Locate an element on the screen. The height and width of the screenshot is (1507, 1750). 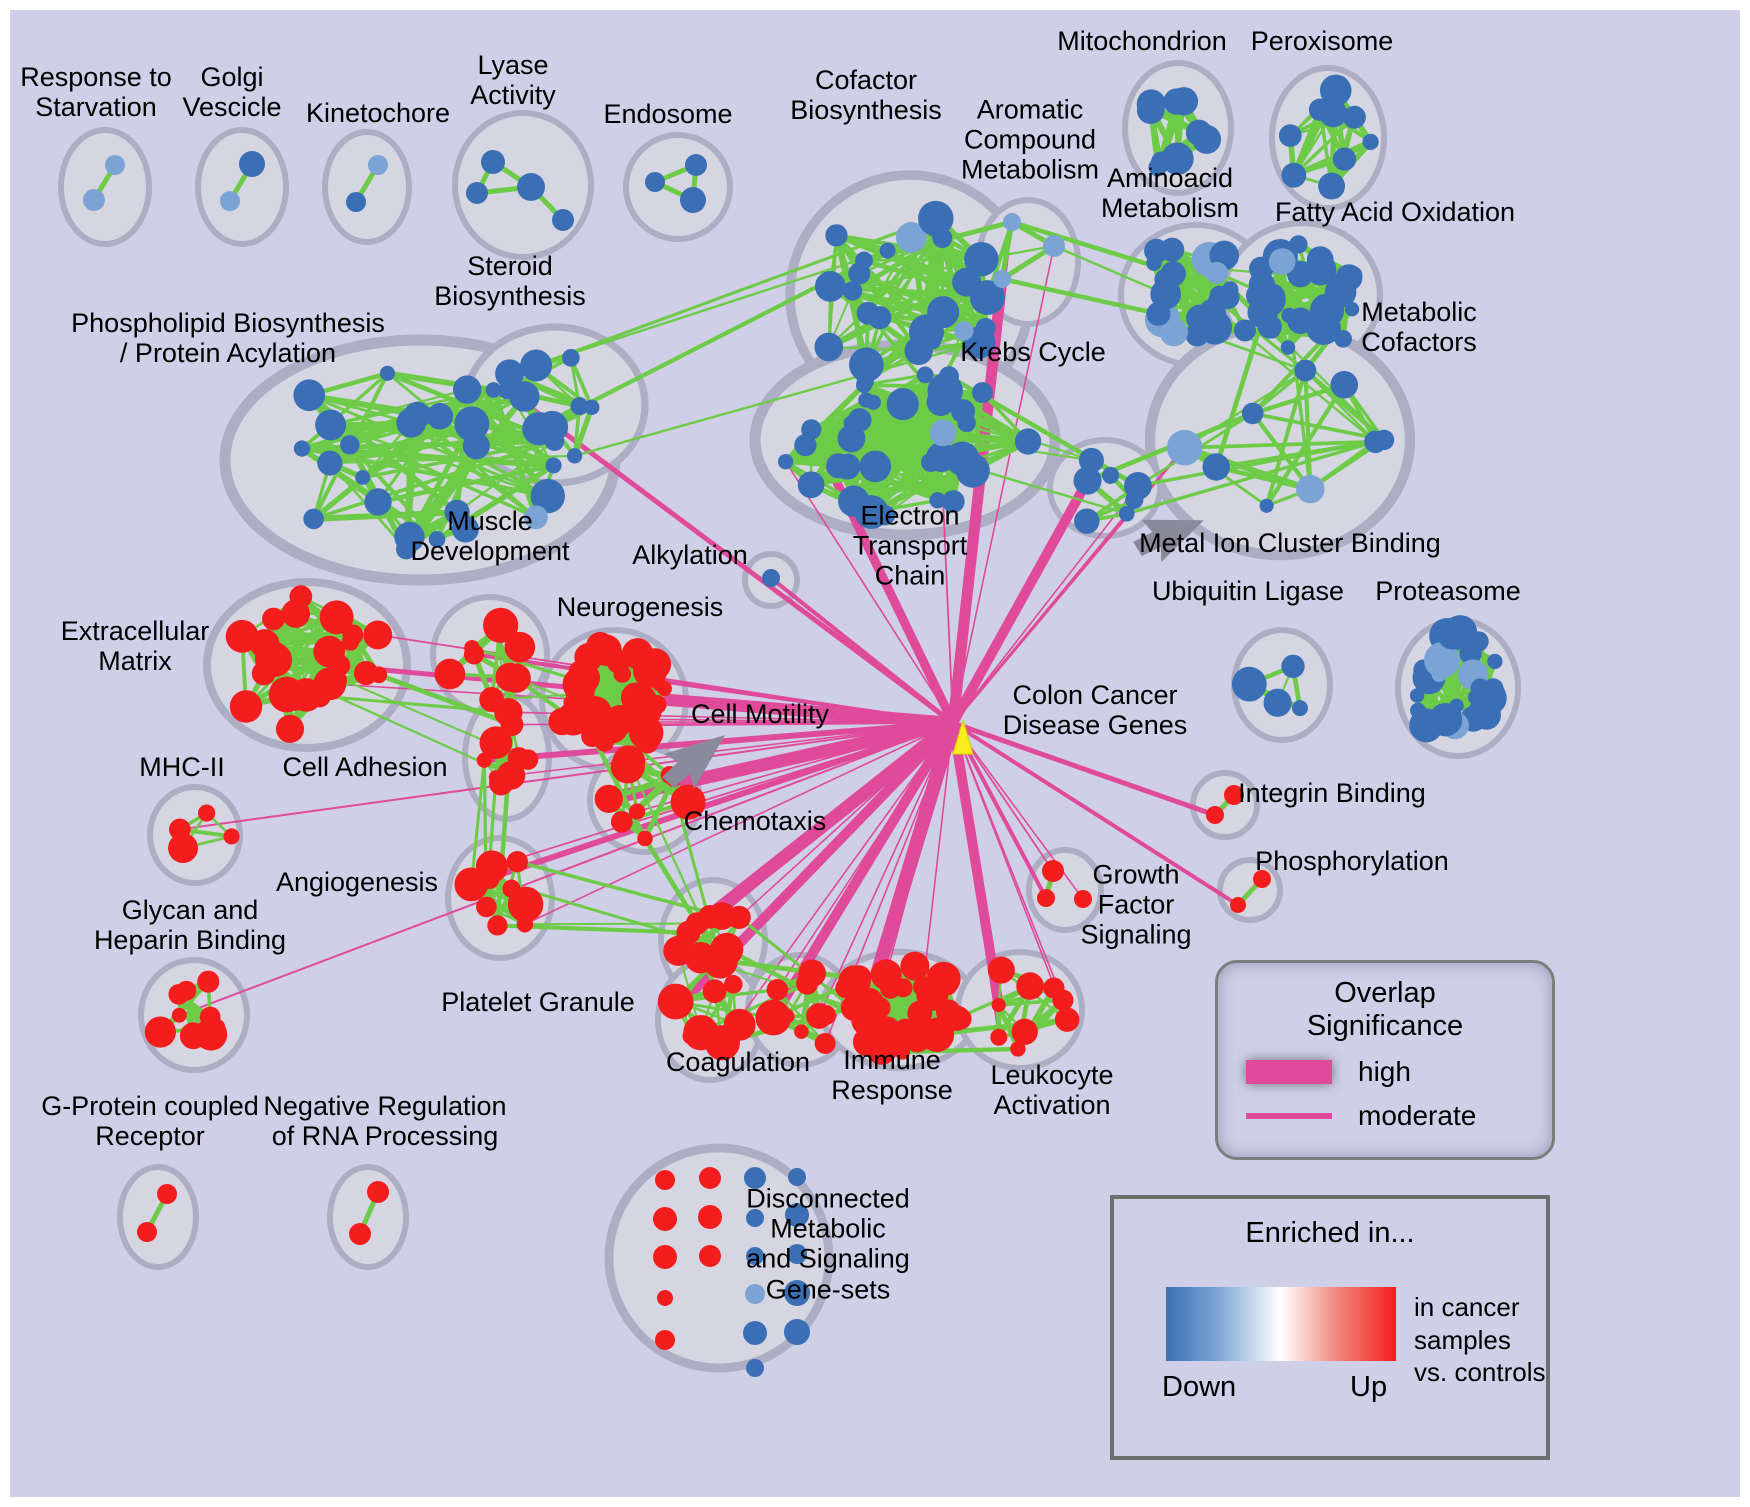
hub-edge-moderate-metal-ion-cluster-binding is located at coordinates (1045, 604).